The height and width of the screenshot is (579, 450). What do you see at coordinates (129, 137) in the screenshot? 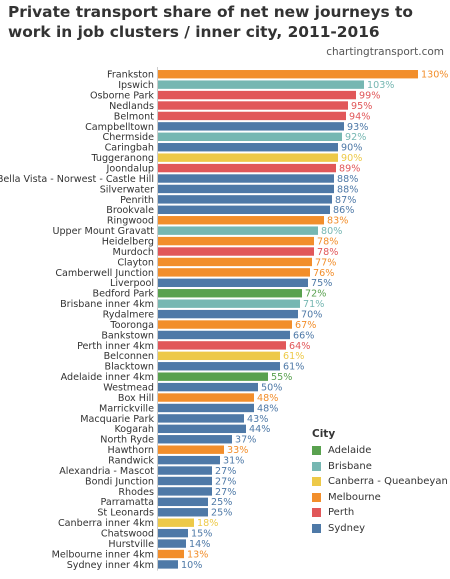
I see `category-label: Chermside` at bounding box center [129, 137].